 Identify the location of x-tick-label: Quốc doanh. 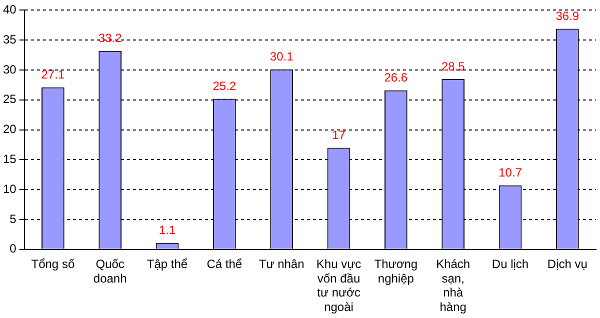
(110, 271).